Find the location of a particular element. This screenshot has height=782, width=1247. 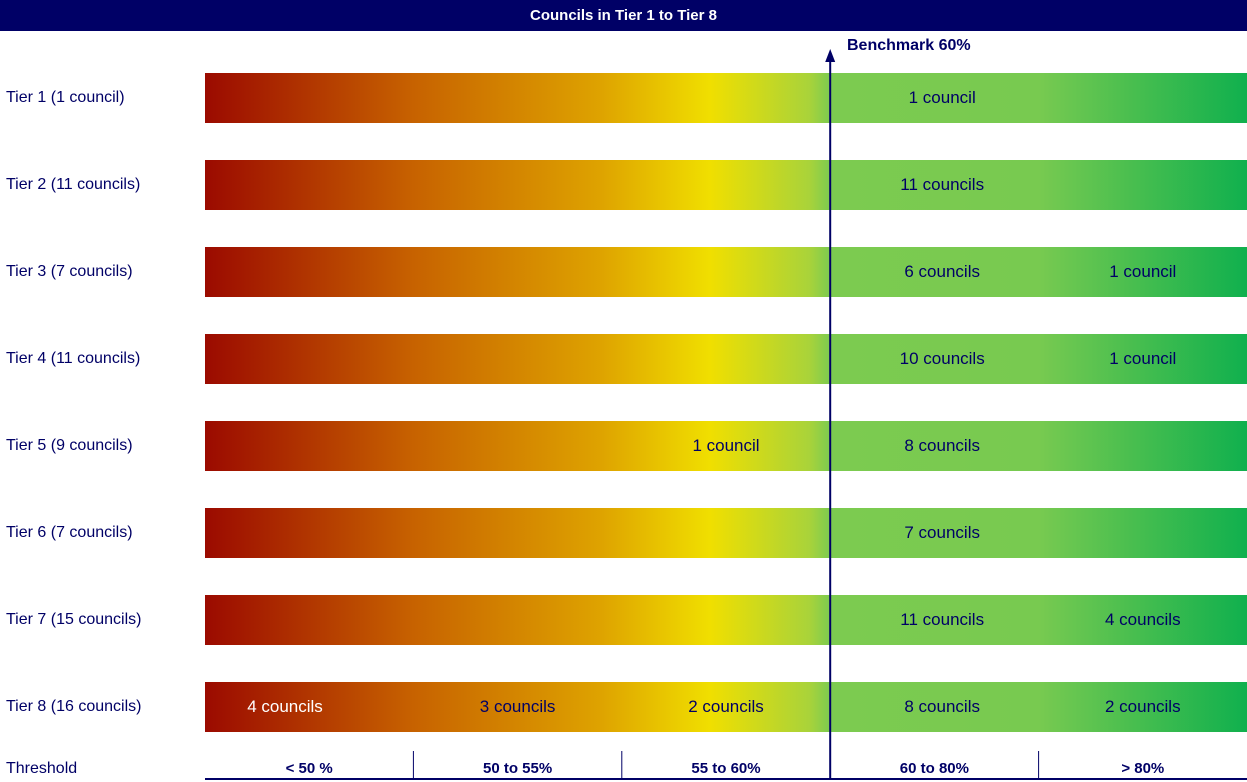

row-label: Tier 4 (11 councils) is located at coordinates (73, 358).